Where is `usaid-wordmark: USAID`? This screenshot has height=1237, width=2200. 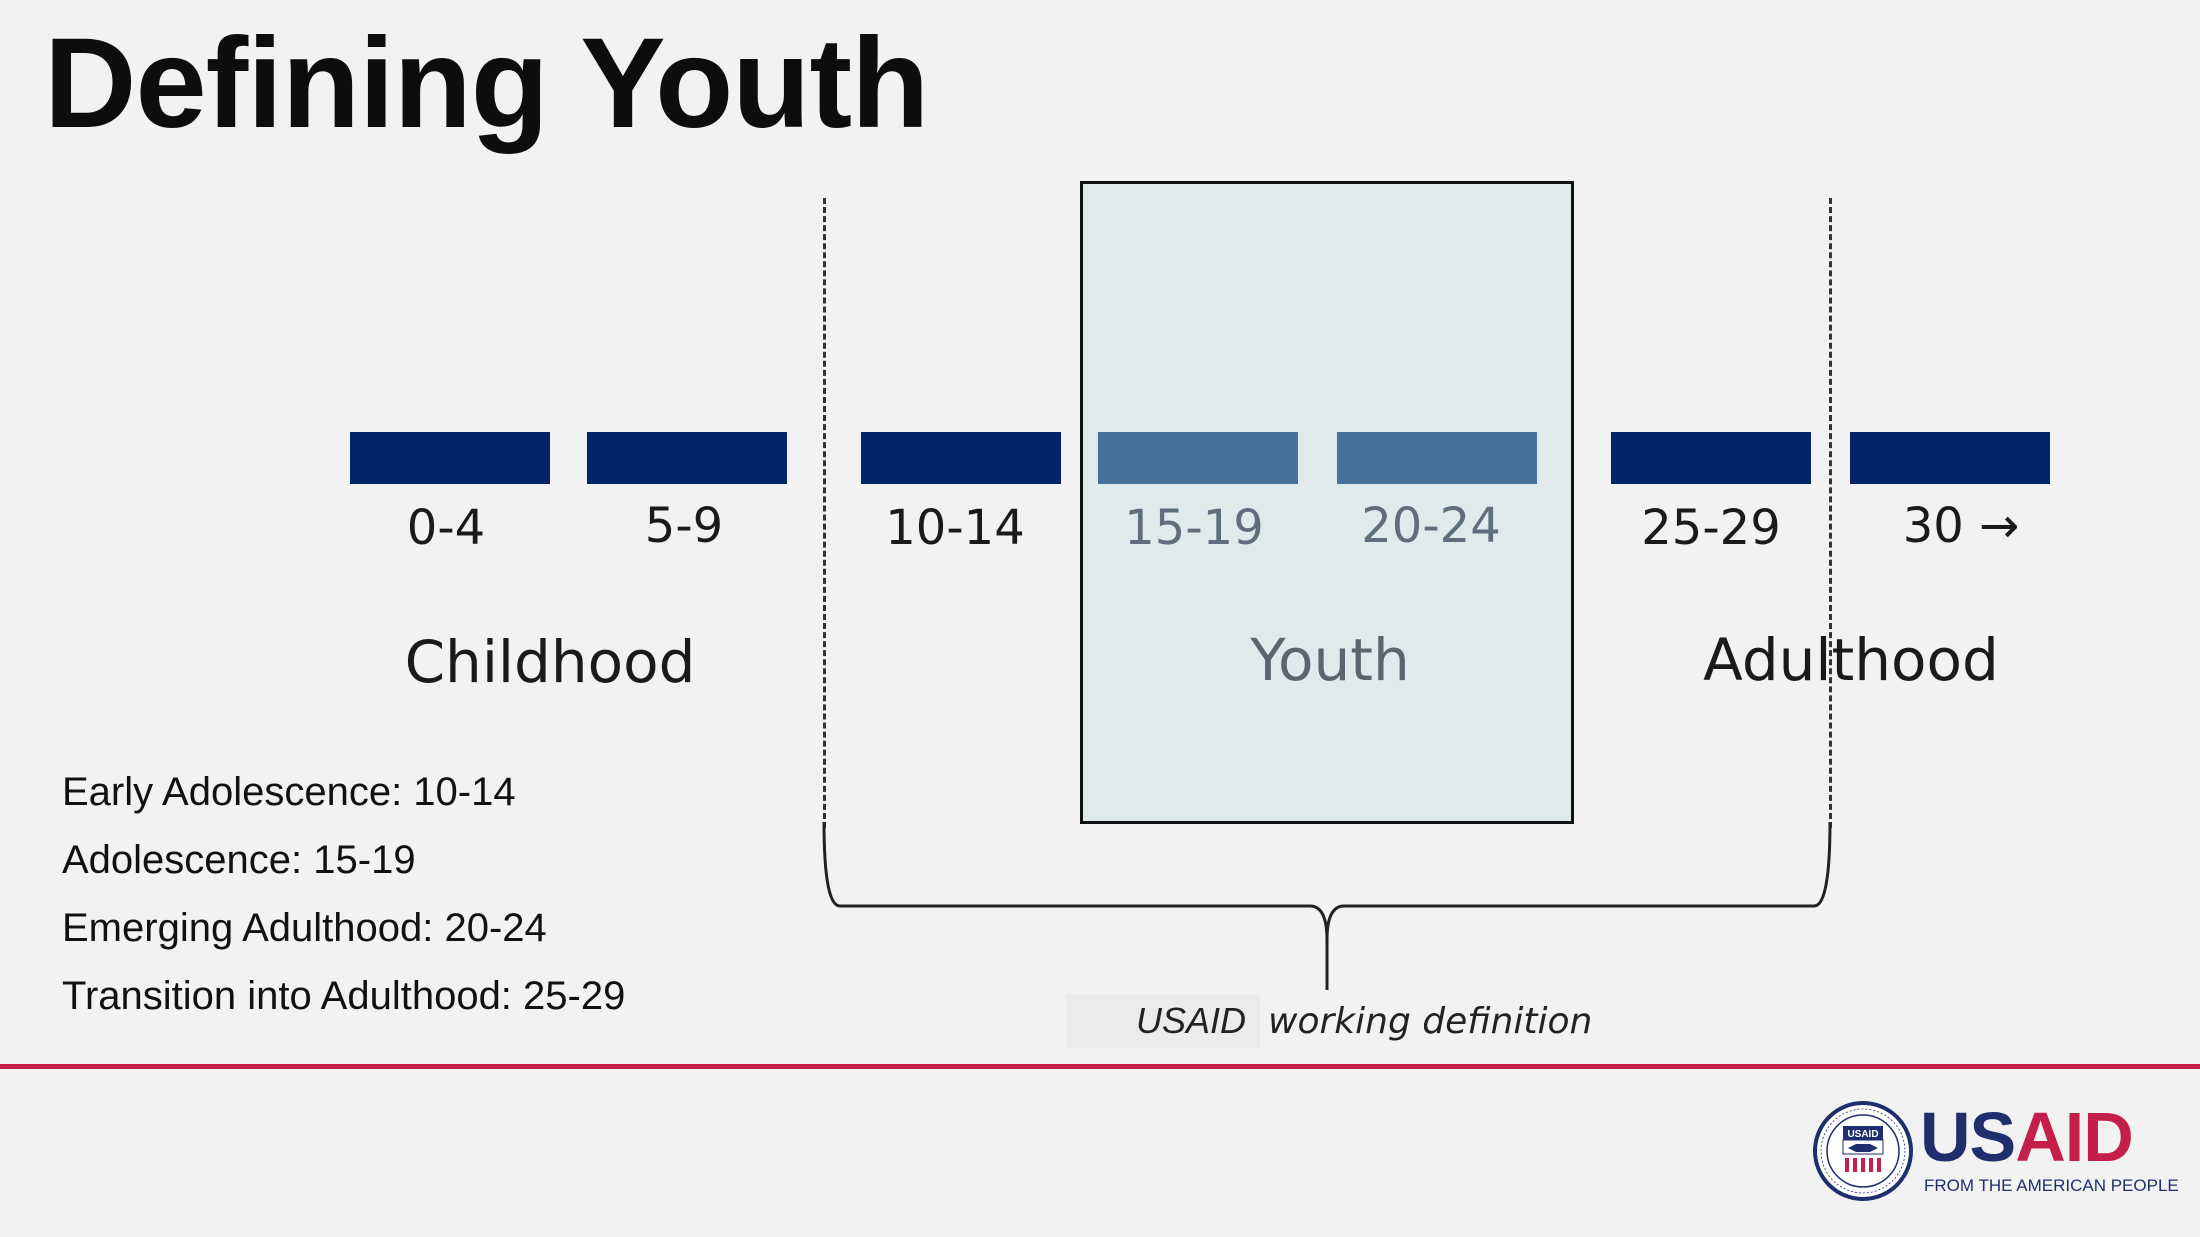
usaid-wordmark: USAID is located at coordinates (2027, 1137).